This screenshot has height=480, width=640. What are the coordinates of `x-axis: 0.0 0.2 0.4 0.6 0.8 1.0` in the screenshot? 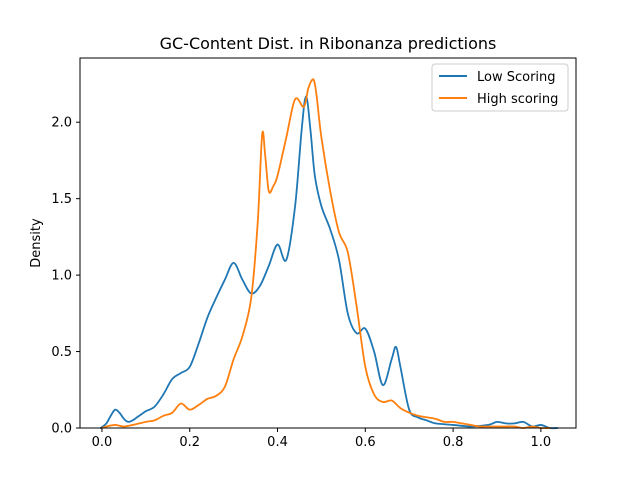 It's located at (322, 439).